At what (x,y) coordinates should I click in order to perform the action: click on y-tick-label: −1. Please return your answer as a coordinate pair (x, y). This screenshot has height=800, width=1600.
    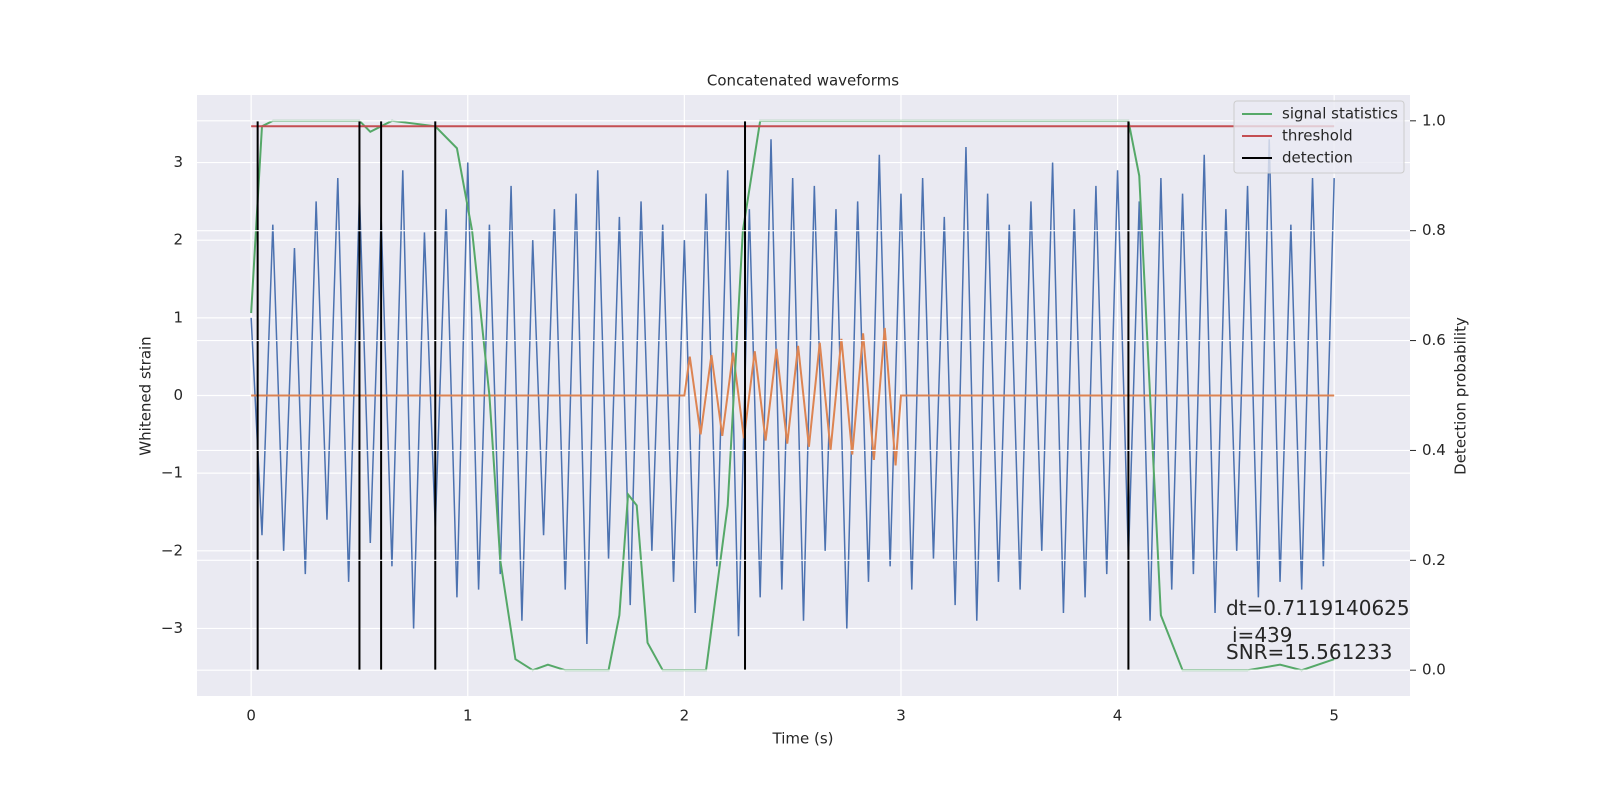
    Looking at the image, I should click on (172, 473).